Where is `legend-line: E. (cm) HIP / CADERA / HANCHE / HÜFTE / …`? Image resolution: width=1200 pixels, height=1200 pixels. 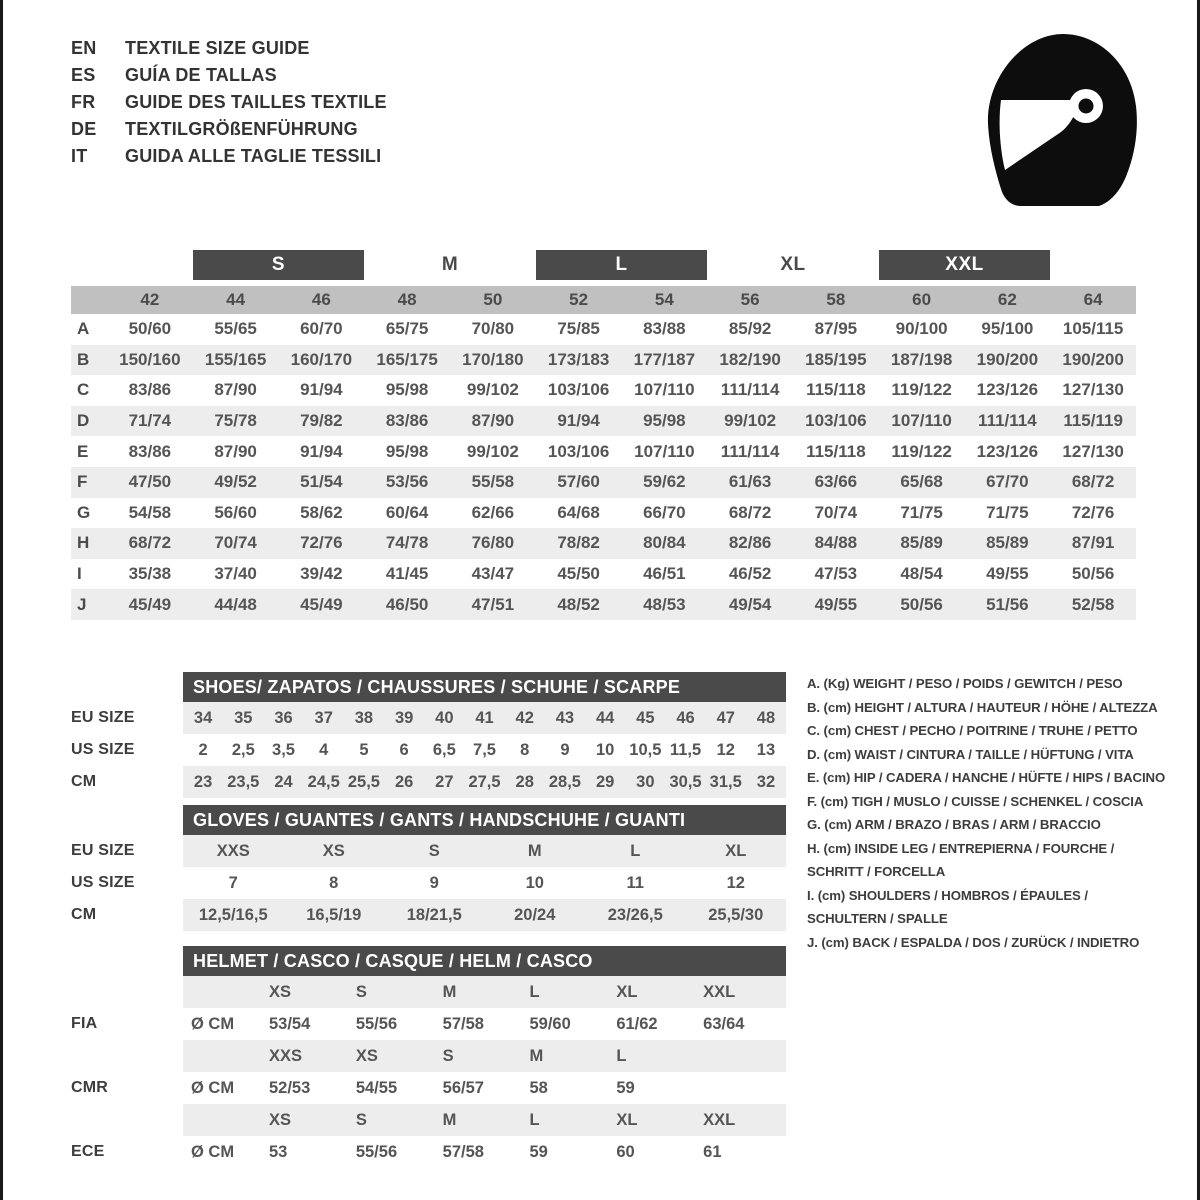
legend-line: E. (cm) HIP / CADERA / HANCHE / HÜFTE / … is located at coordinates (986, 777).